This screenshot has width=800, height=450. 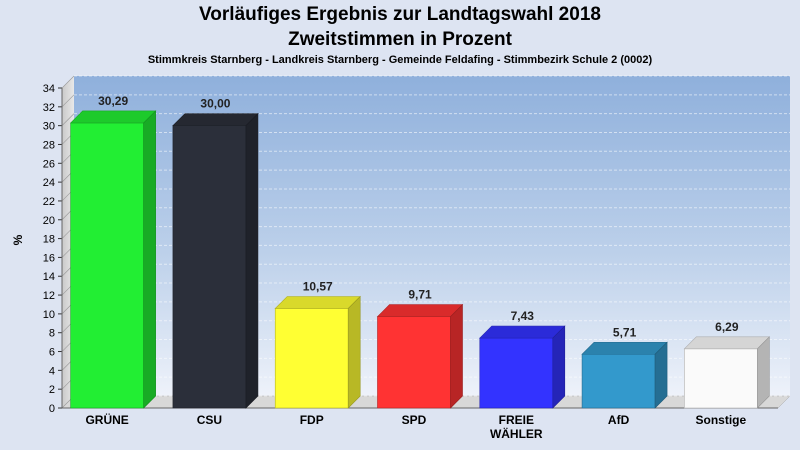 What do you see at coordinates (318, 287) in the screenshot?
I see `value-label: 10,57` at bounding box center [318, 287].